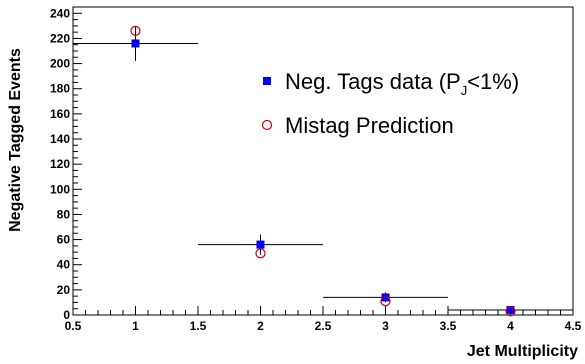  I want to click on legend-label-data: Neg. Tags data (PJ<1%), so click(402, 83).